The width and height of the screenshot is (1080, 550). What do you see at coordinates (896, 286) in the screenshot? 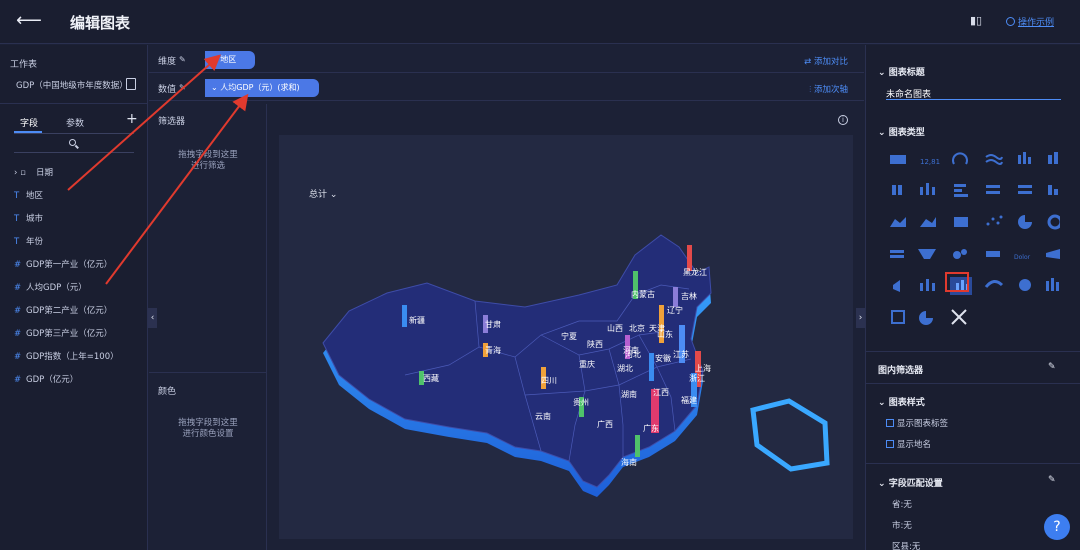
I see `radar-chart-icon` at bounding box center [896, 286].